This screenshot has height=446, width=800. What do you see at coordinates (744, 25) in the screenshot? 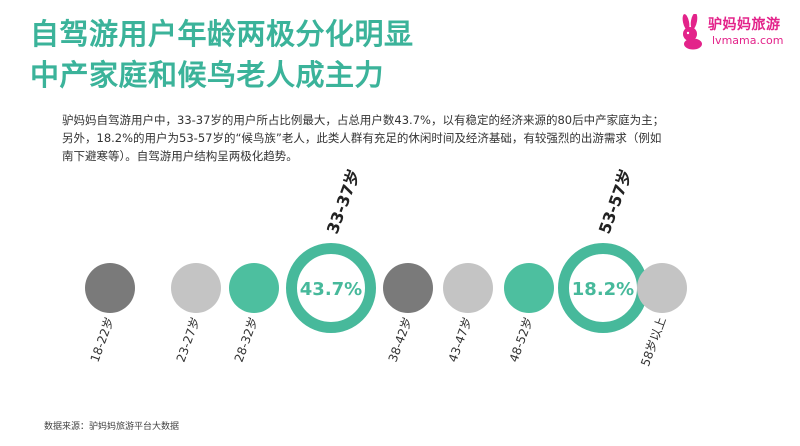
I see `brand-name-cn: 驴妈妈旅游` at bounding box center [744, 25].